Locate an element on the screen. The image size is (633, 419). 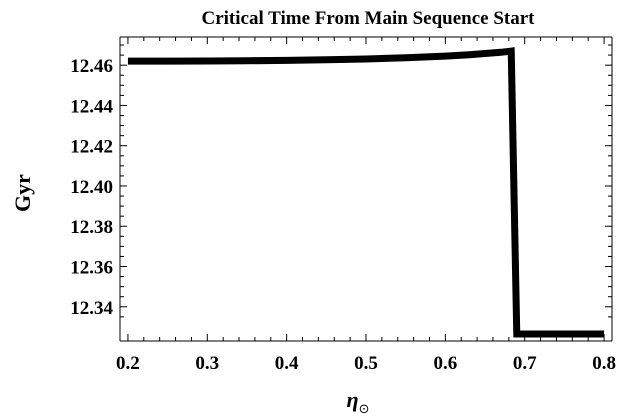
x-tick-label: 0.3 is located at coordinates (207, 363).